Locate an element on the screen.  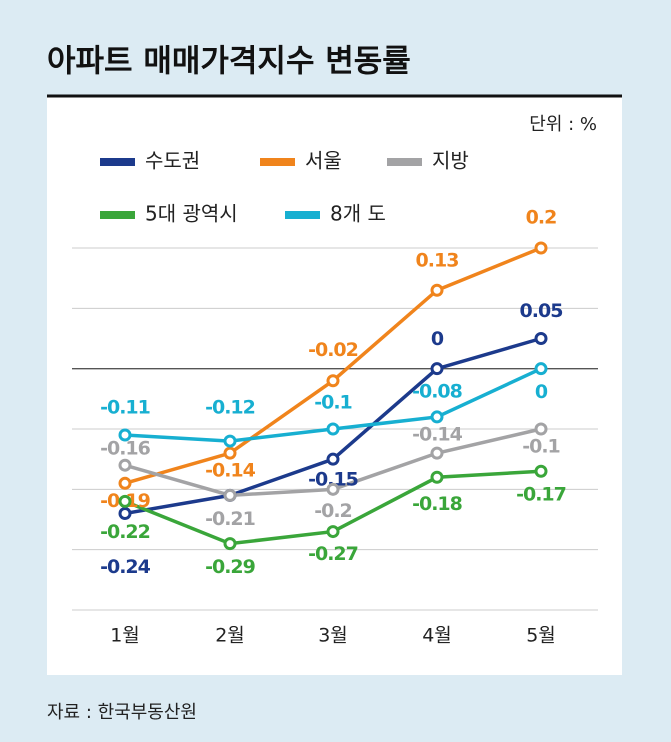
x-tick-label: 1월 is located at coordinates (125, 636).